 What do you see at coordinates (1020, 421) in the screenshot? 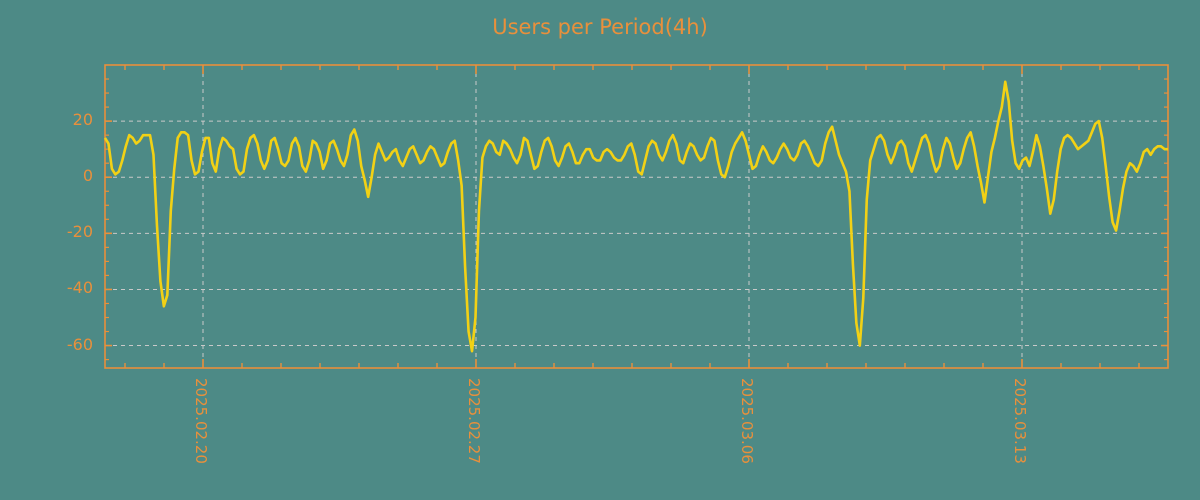
I see `x-axis-tick-label: 2025.03.13` at bounding box center [1020, 421].